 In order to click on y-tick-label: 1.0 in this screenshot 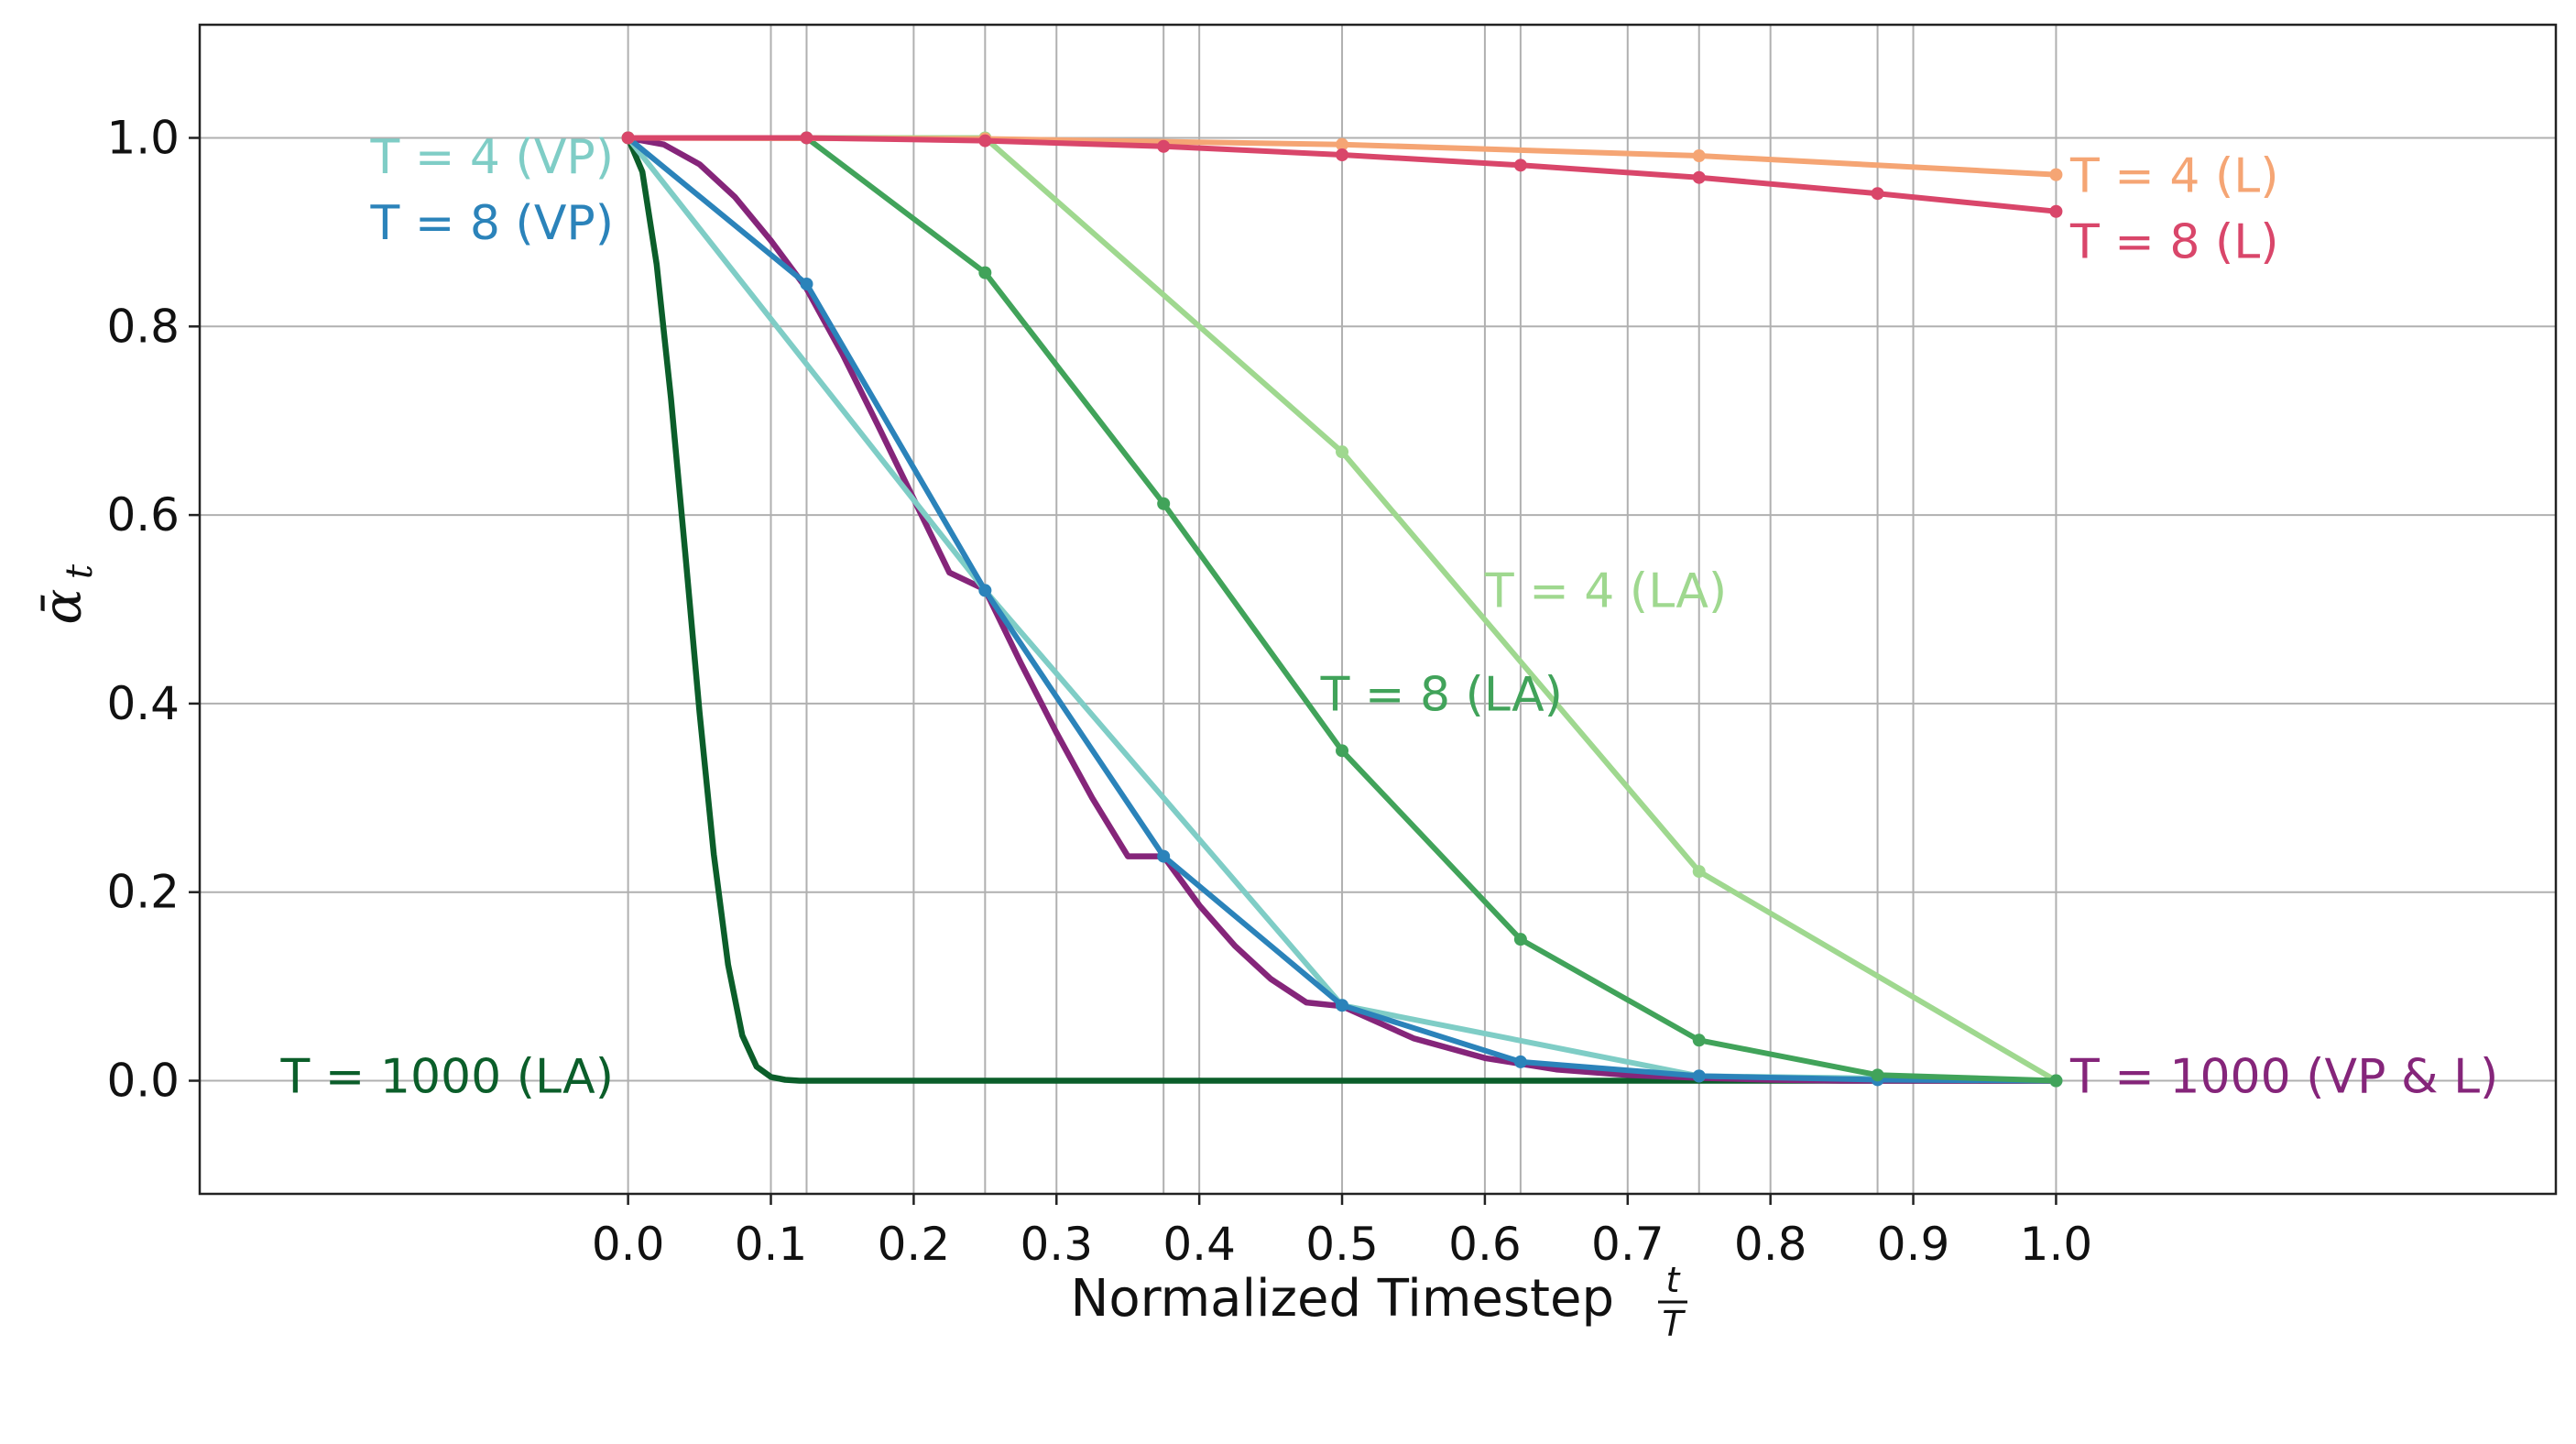, I will do `click(143, 138)`.